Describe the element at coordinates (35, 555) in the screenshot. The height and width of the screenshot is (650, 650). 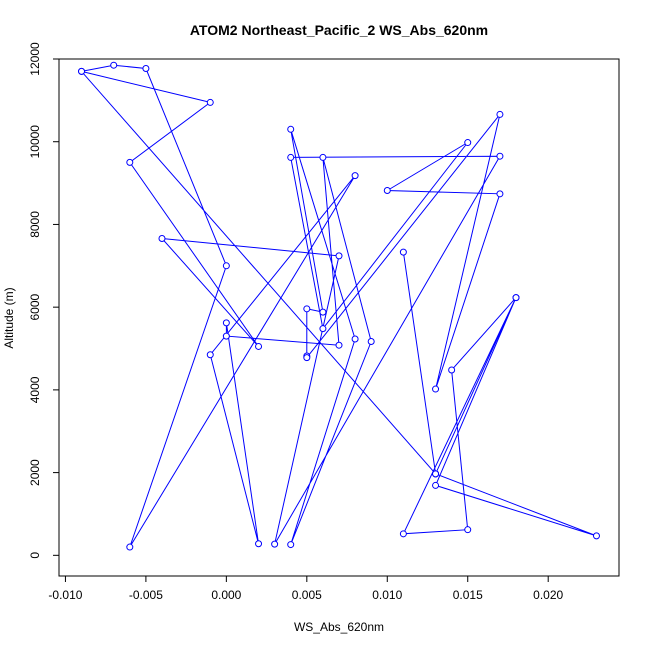
I see `y-tick-label: 0` at that location.